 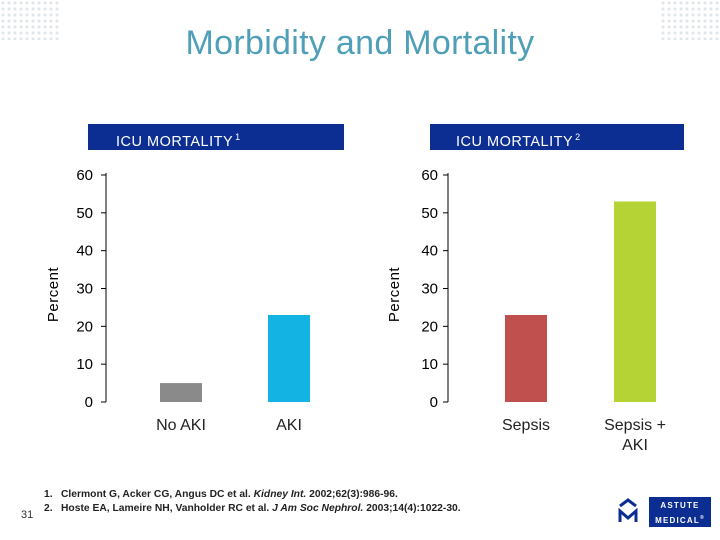 I want to click on company-logo-wordmark: ASTUTE MEDICAL®, so click(x=680, y=512).